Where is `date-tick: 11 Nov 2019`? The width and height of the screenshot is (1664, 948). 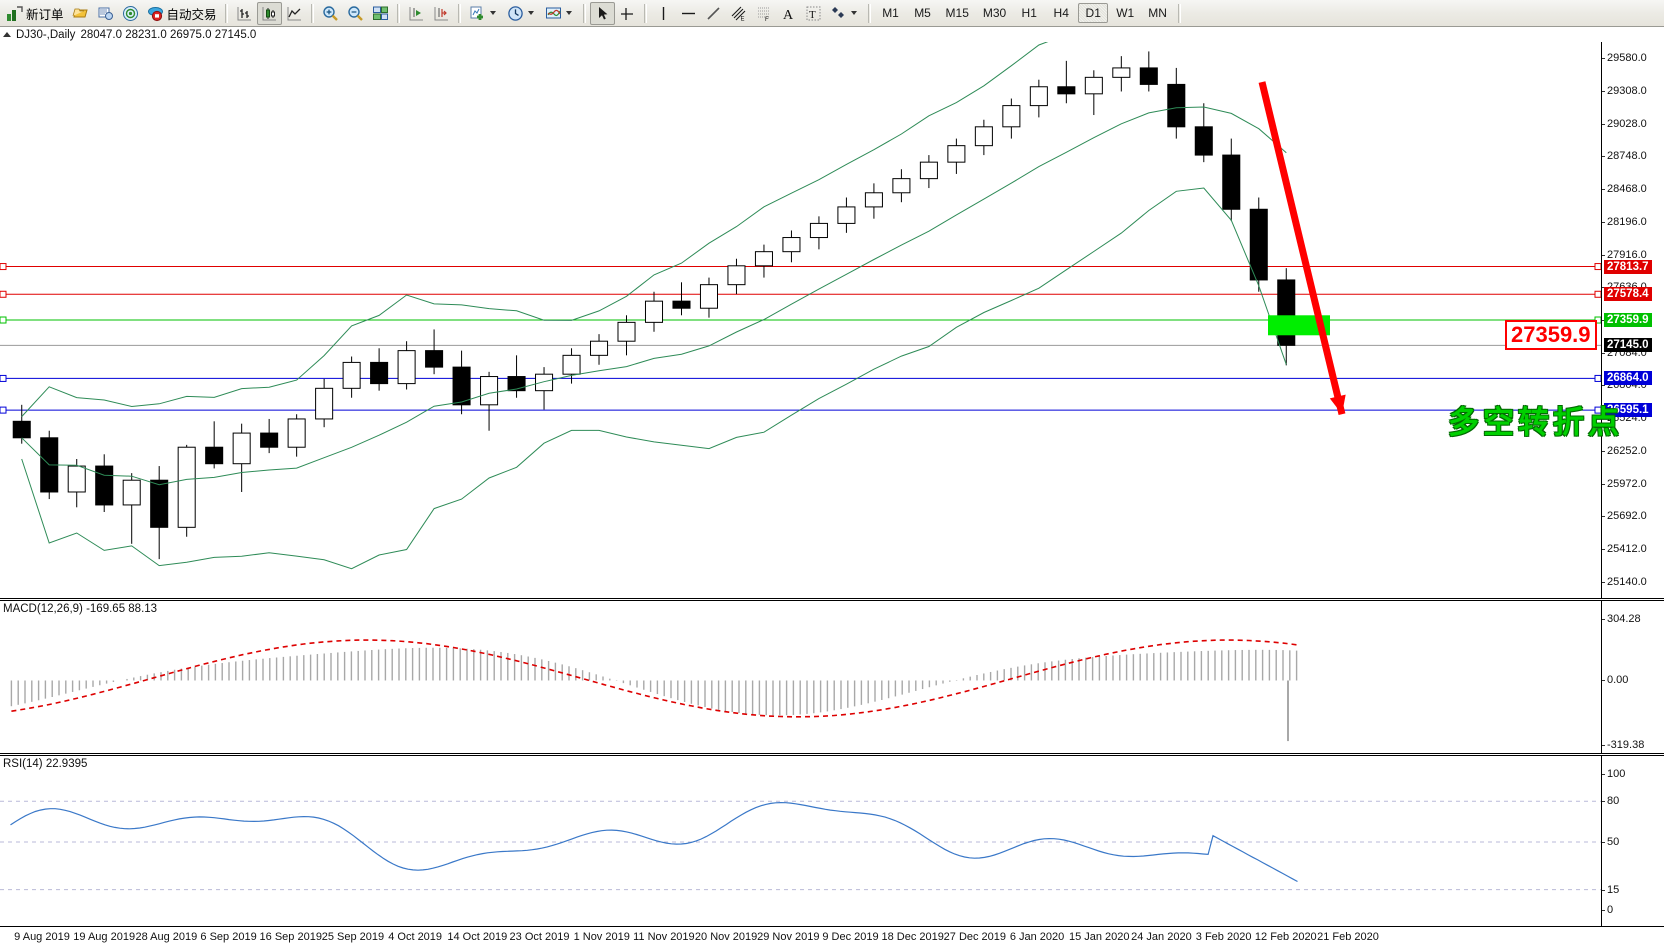 date-tick: 11 Nov 2019 is located at coordinates (664, 937).